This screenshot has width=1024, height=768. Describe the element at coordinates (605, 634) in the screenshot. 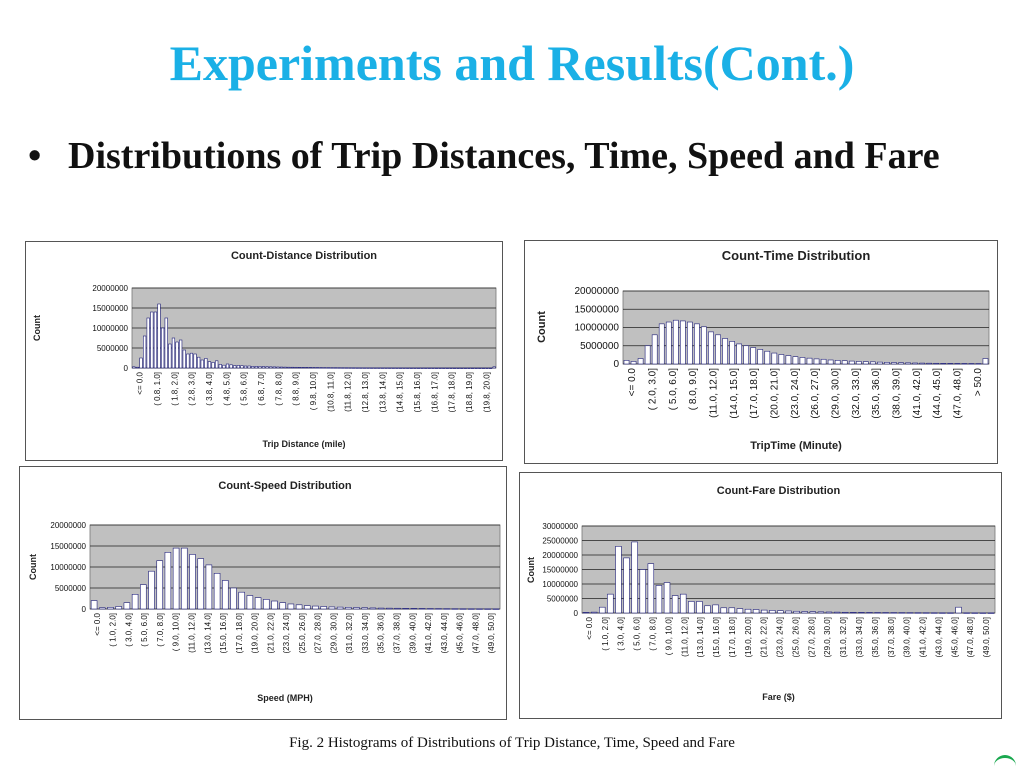

I see `x-tick-label: ( 1.0, 2.0]` at that location.